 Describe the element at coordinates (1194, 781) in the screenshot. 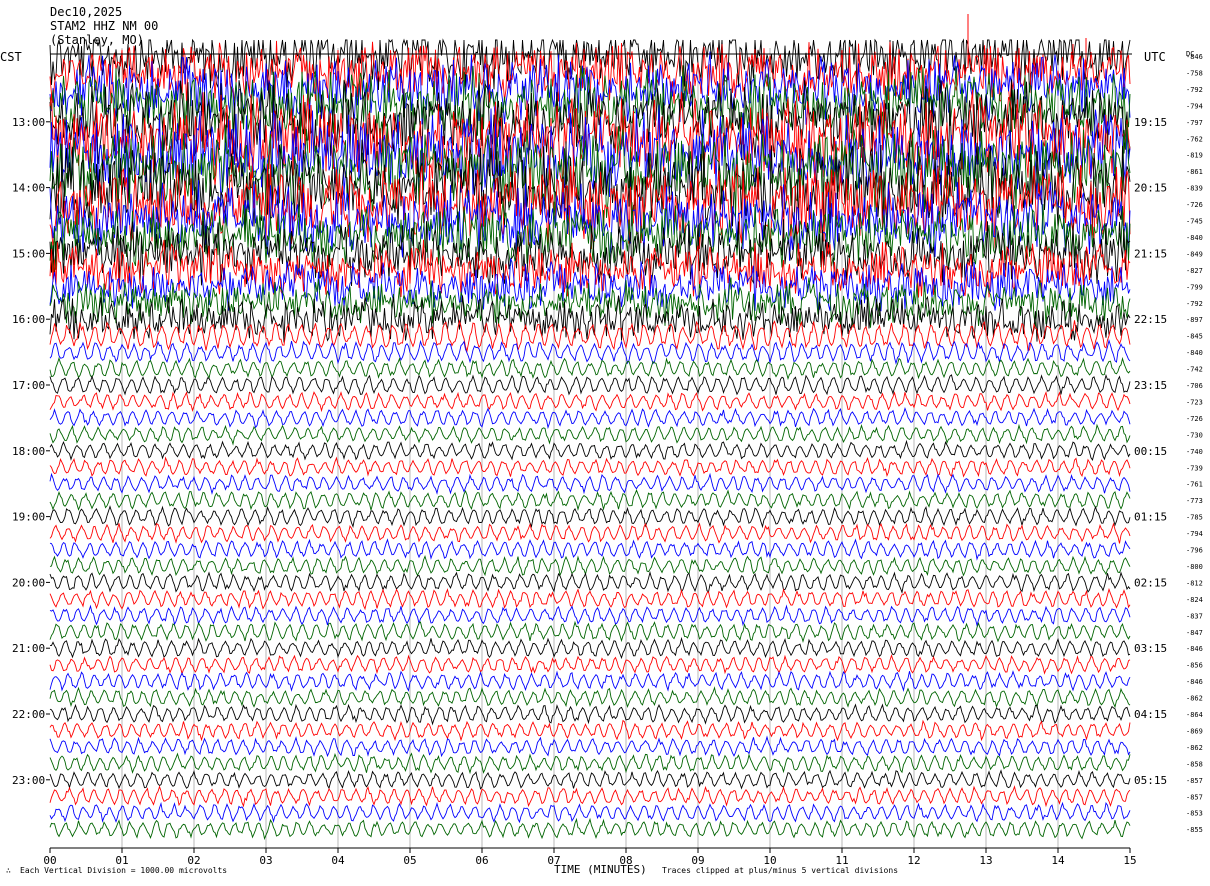

I see `dc-offset-44: -857` at that location.